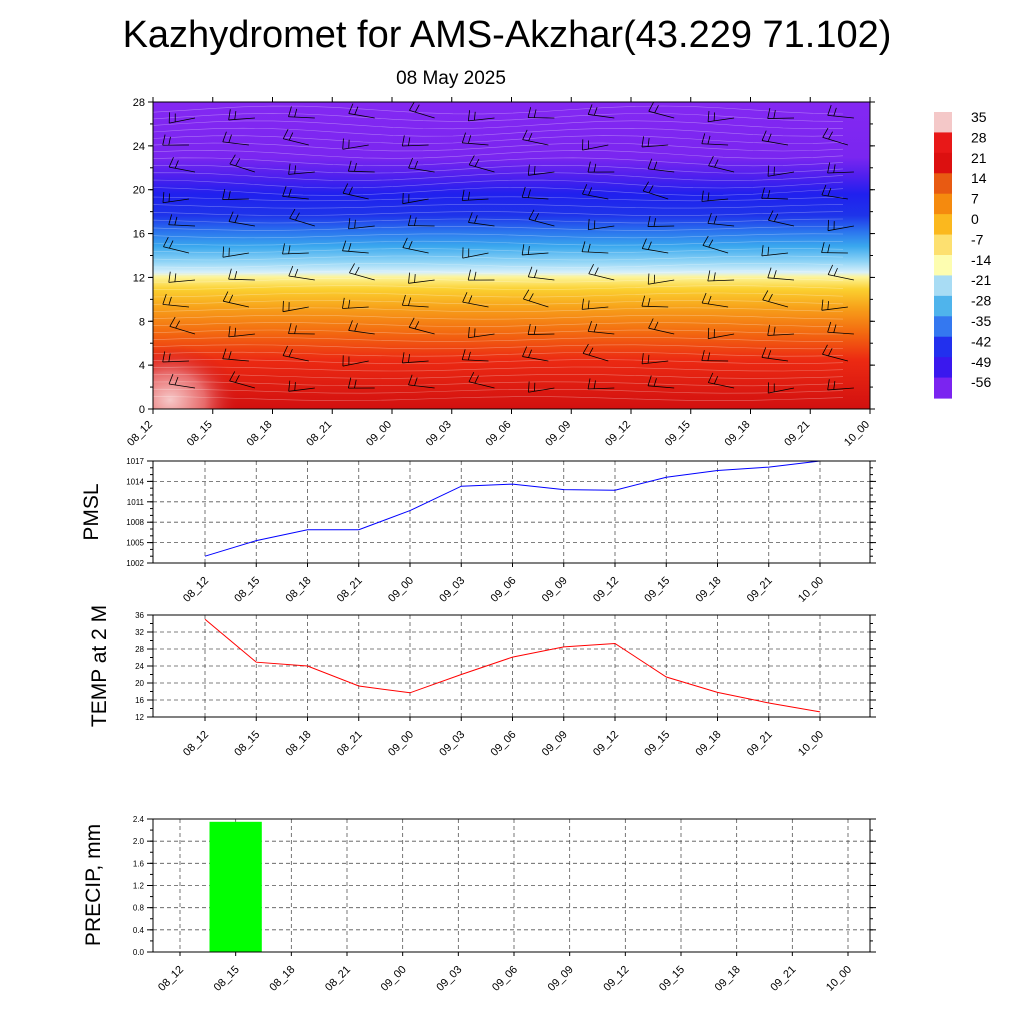 Image resolution: width=1024 pixels, height=1024 pixels. Describe the element at coordinates (839, 979) in the screenshot. I see `x-tick-label: 10_00` at that location.